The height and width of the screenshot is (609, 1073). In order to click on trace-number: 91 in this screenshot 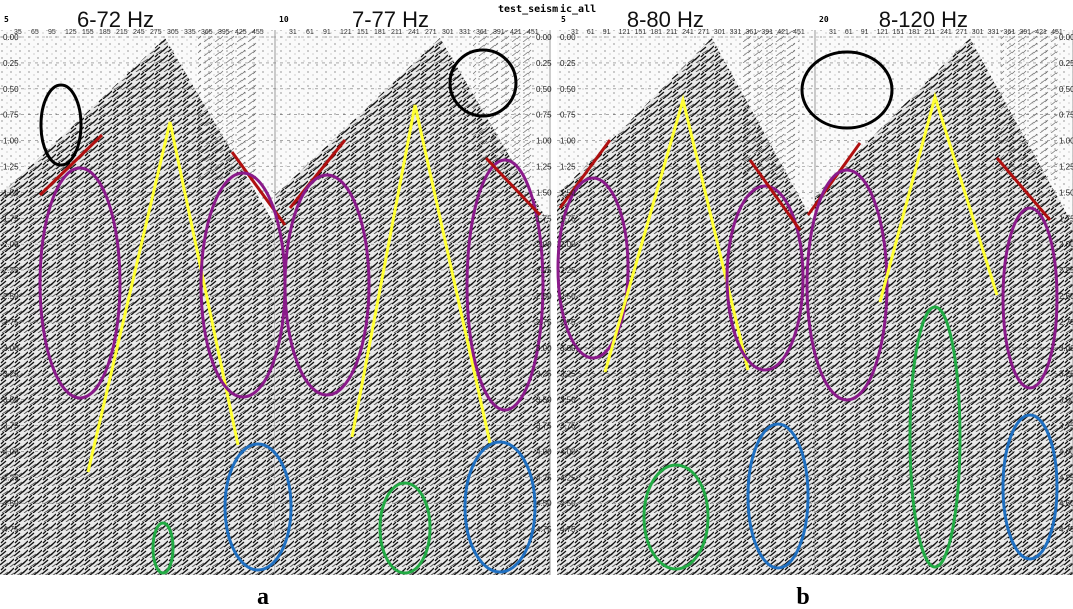, I will do `click(607, 32)`.